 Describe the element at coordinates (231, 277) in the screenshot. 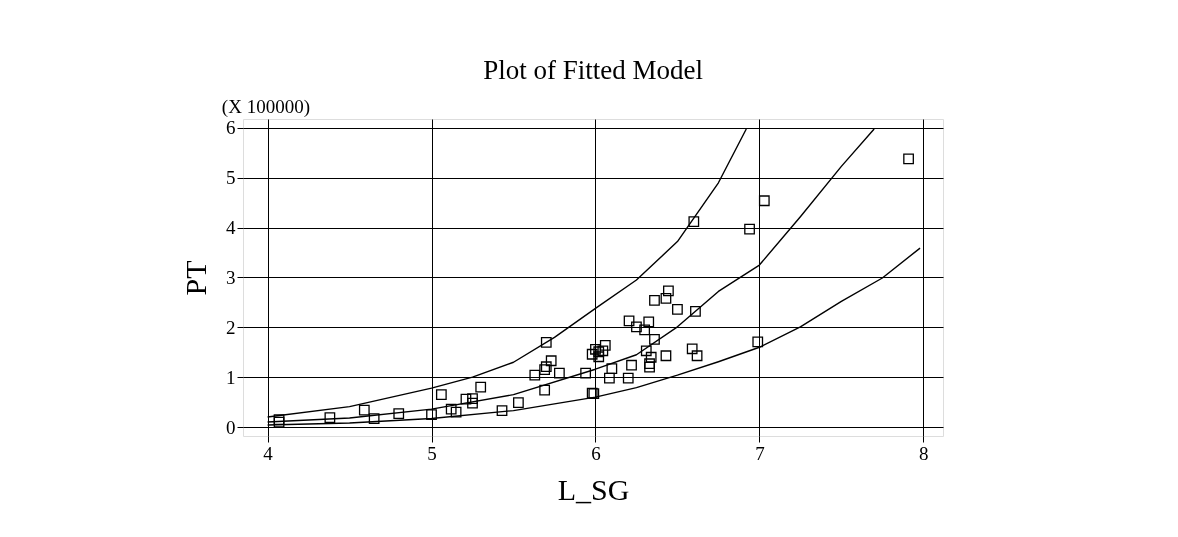

I see `y-tick-label: 3` at that location.